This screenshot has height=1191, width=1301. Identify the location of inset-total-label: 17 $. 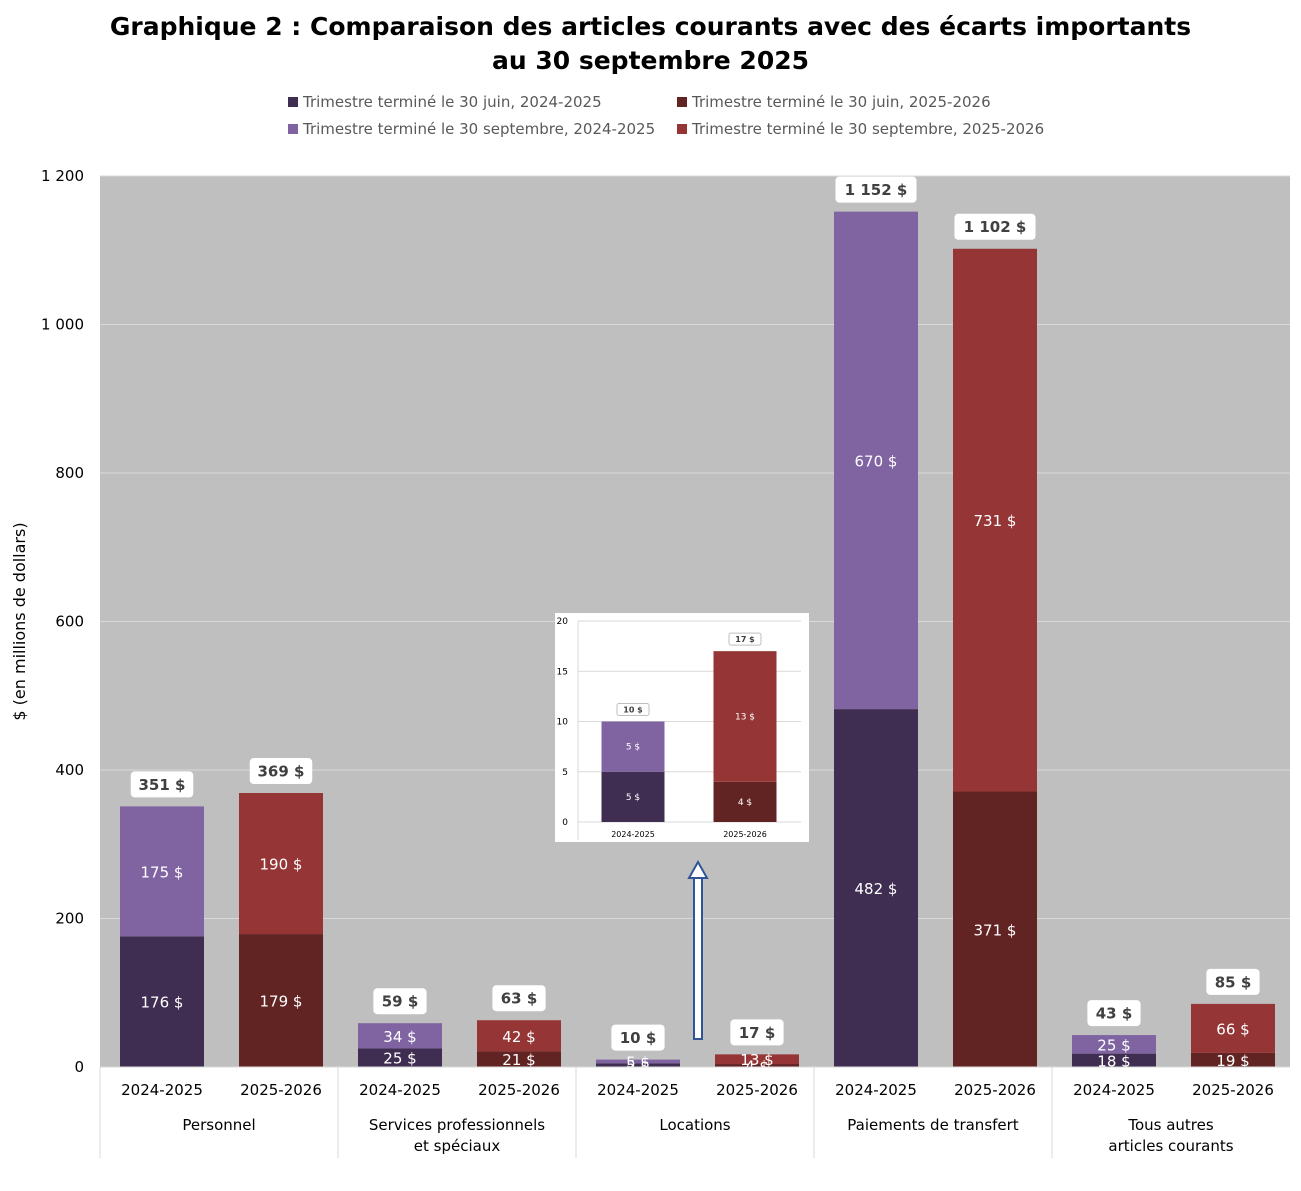
(745, 639).